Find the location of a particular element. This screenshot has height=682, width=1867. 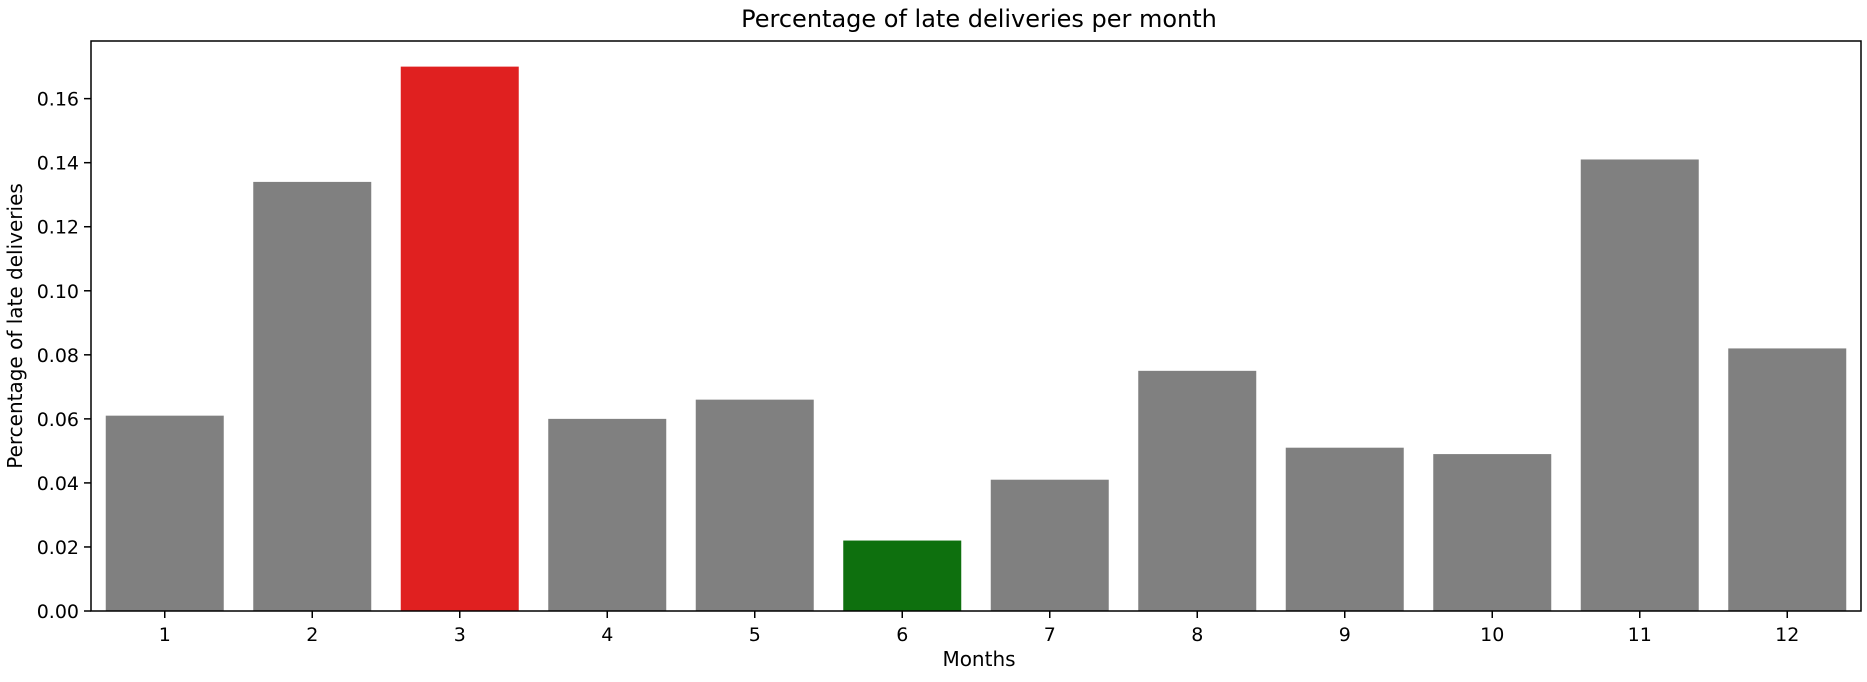

x-axis: 1 2 3 4 5 6 7 8 9 10 11 12 is located at coordinates (979, 628).